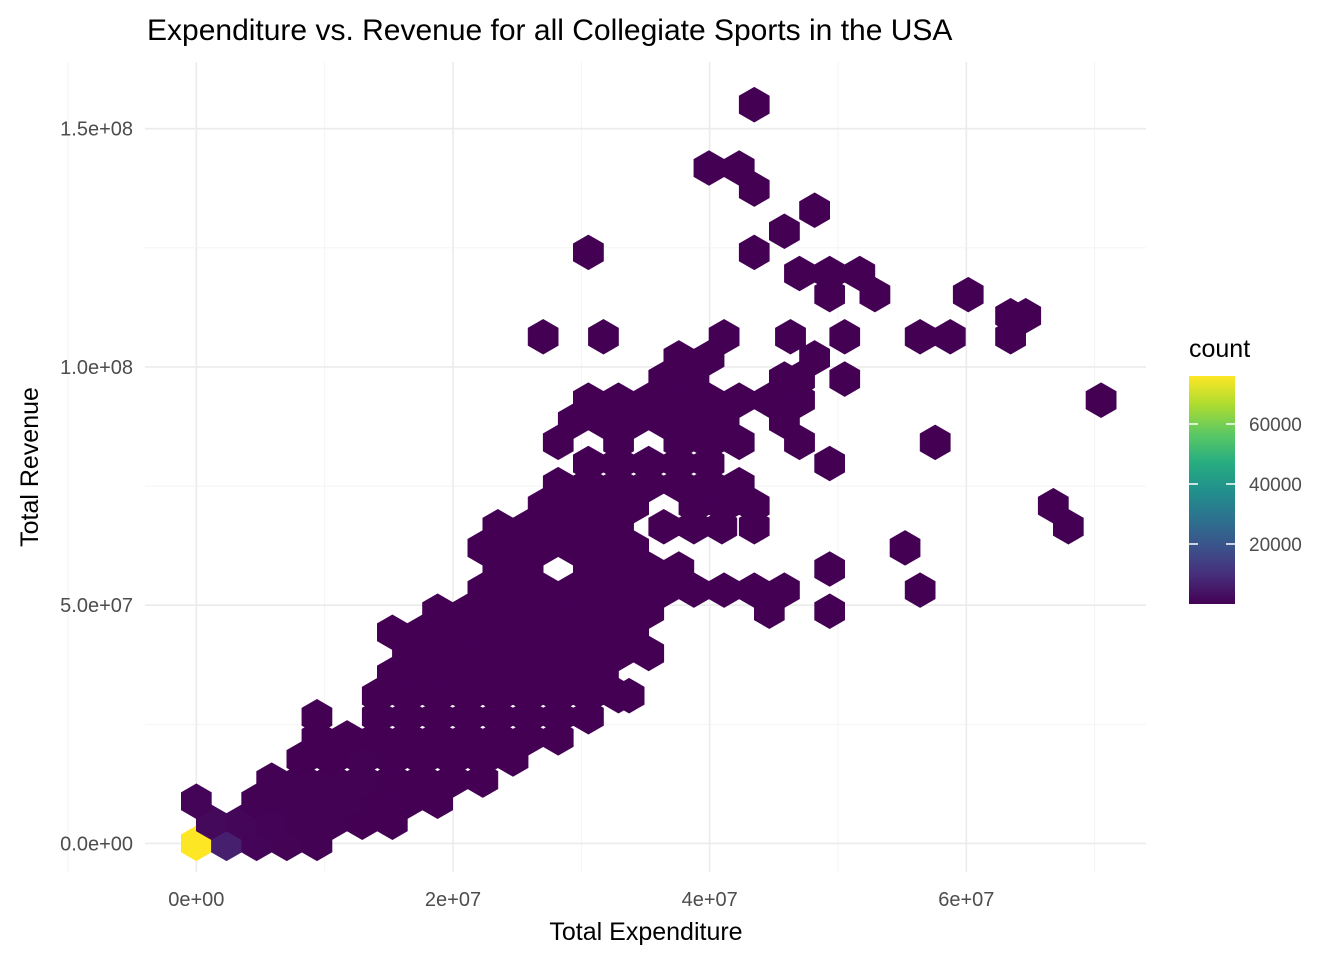 The image size is (1344, 960). I want to click on legend-title: count, so click(1219, 349).